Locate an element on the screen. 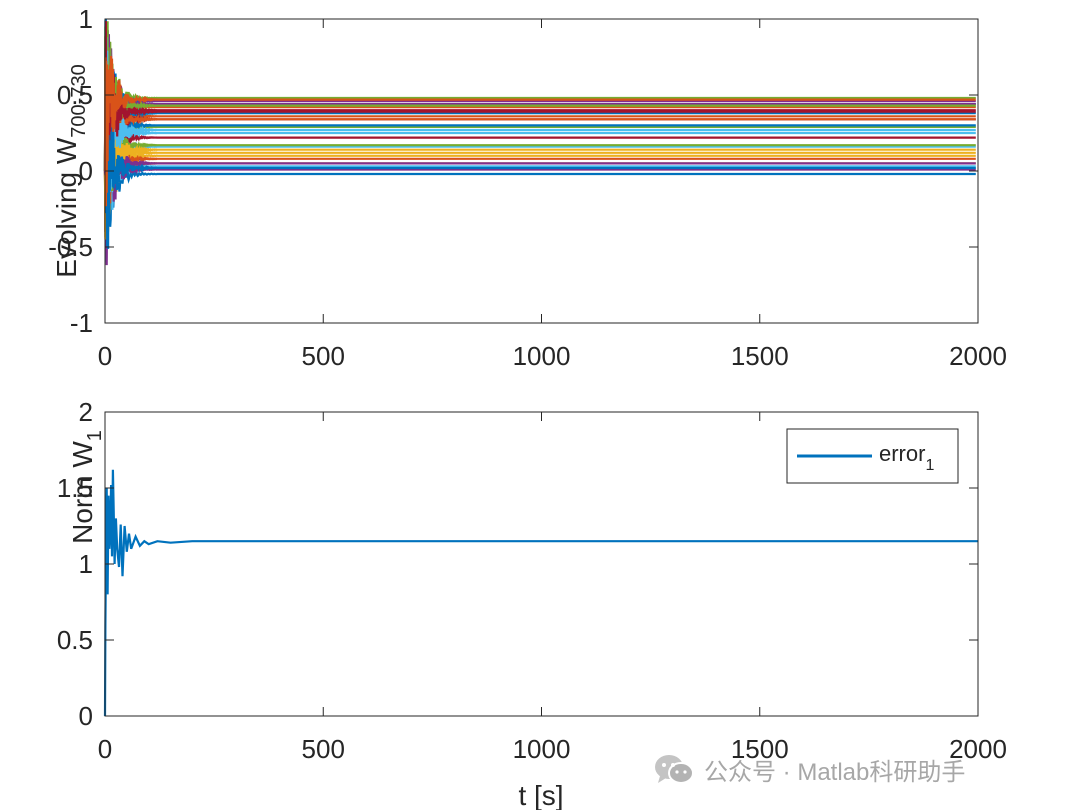 This screenshot has height=810, width=1080. top-plot-ytick-label: 1 is located at coordinates (86, 19).